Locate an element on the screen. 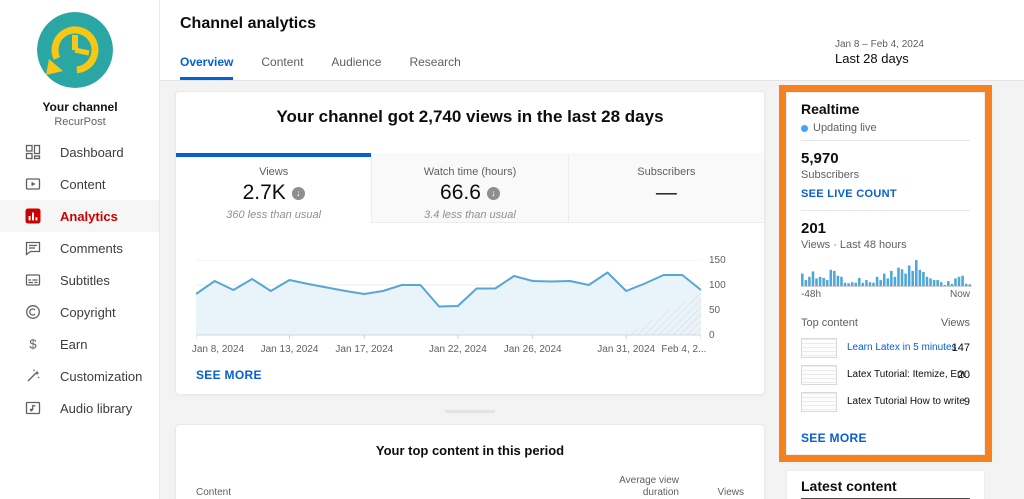 Image resolution: width=1024 pixels, height=499 pixels. tab-research: Research is located at coordinates (435, 62).